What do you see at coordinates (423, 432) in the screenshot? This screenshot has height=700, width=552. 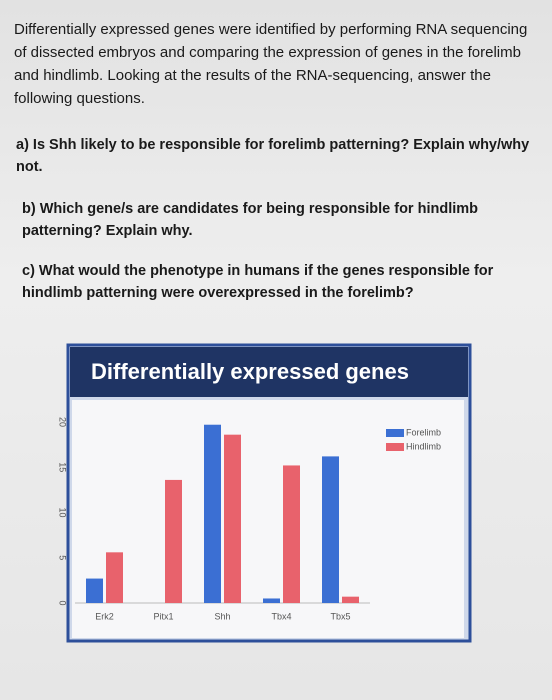 I see `legend-label: Forelimb` at bounding box center [423, 432].